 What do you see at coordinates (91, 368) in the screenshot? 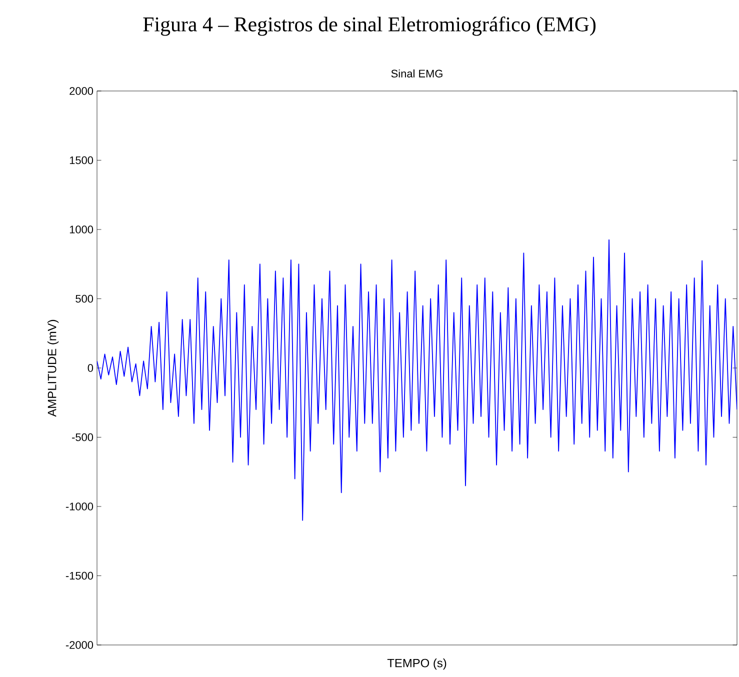
I see `y-tick-label: 0` at bounding box center [91, 368].